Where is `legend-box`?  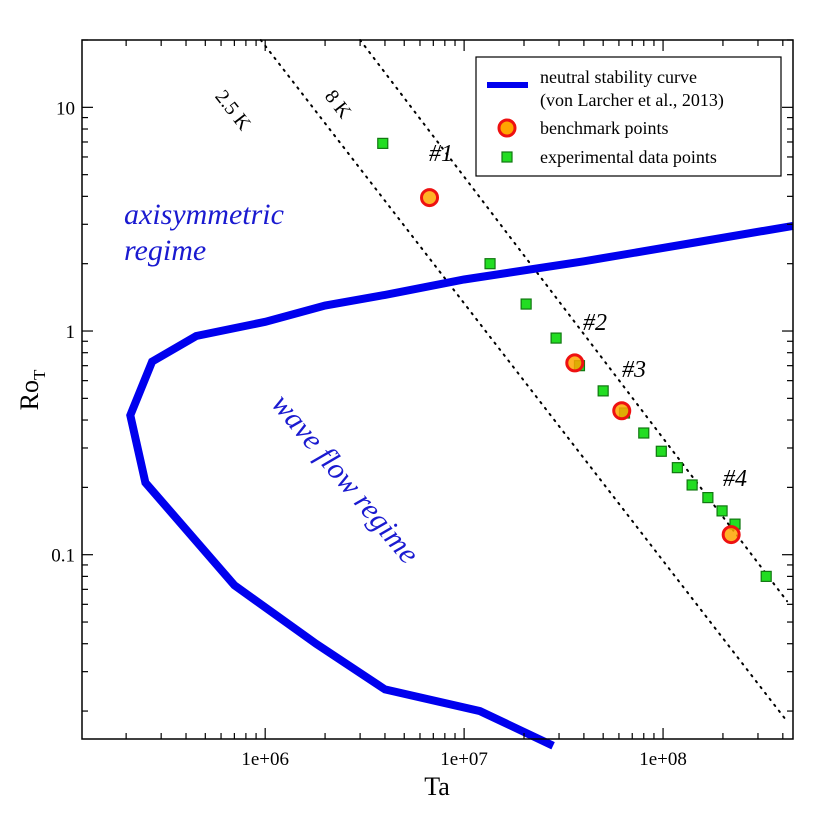 legend-box is located at coordinates (628, 116).